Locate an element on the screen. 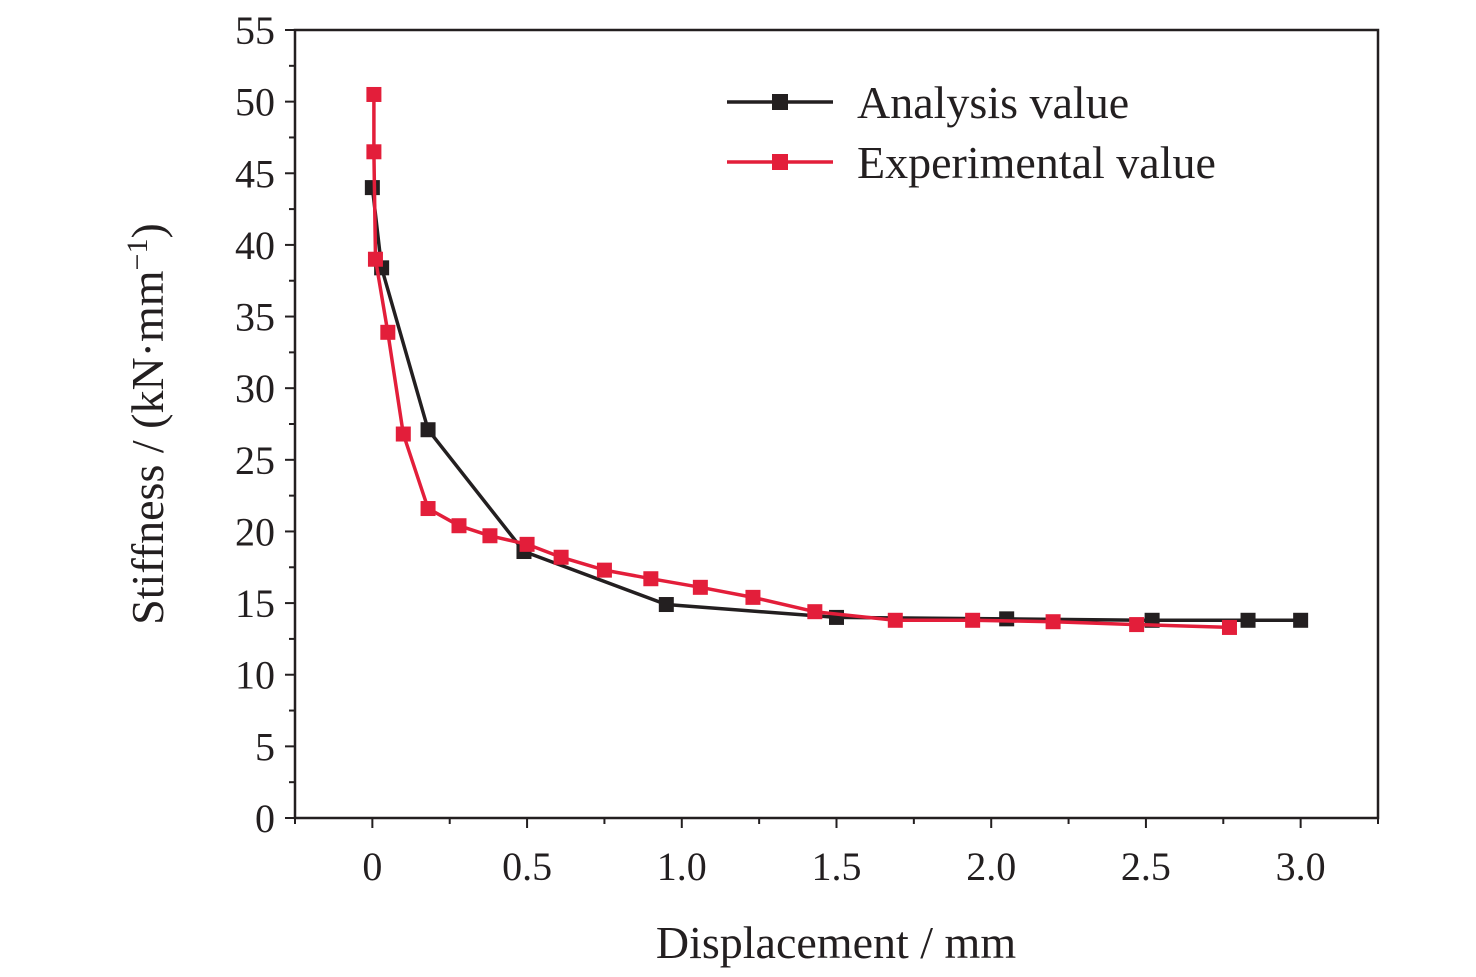  legend-label: Analysis value is located at coordinates (993, 102).